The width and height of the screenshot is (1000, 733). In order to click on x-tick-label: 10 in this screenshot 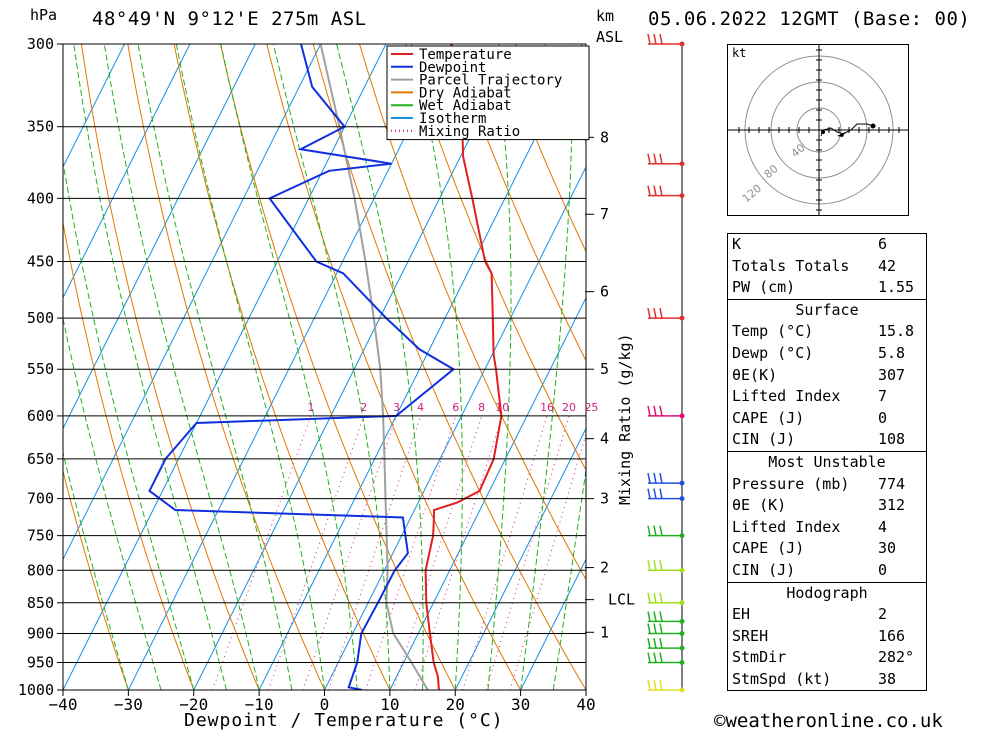, I will do `click(389, 704)`.